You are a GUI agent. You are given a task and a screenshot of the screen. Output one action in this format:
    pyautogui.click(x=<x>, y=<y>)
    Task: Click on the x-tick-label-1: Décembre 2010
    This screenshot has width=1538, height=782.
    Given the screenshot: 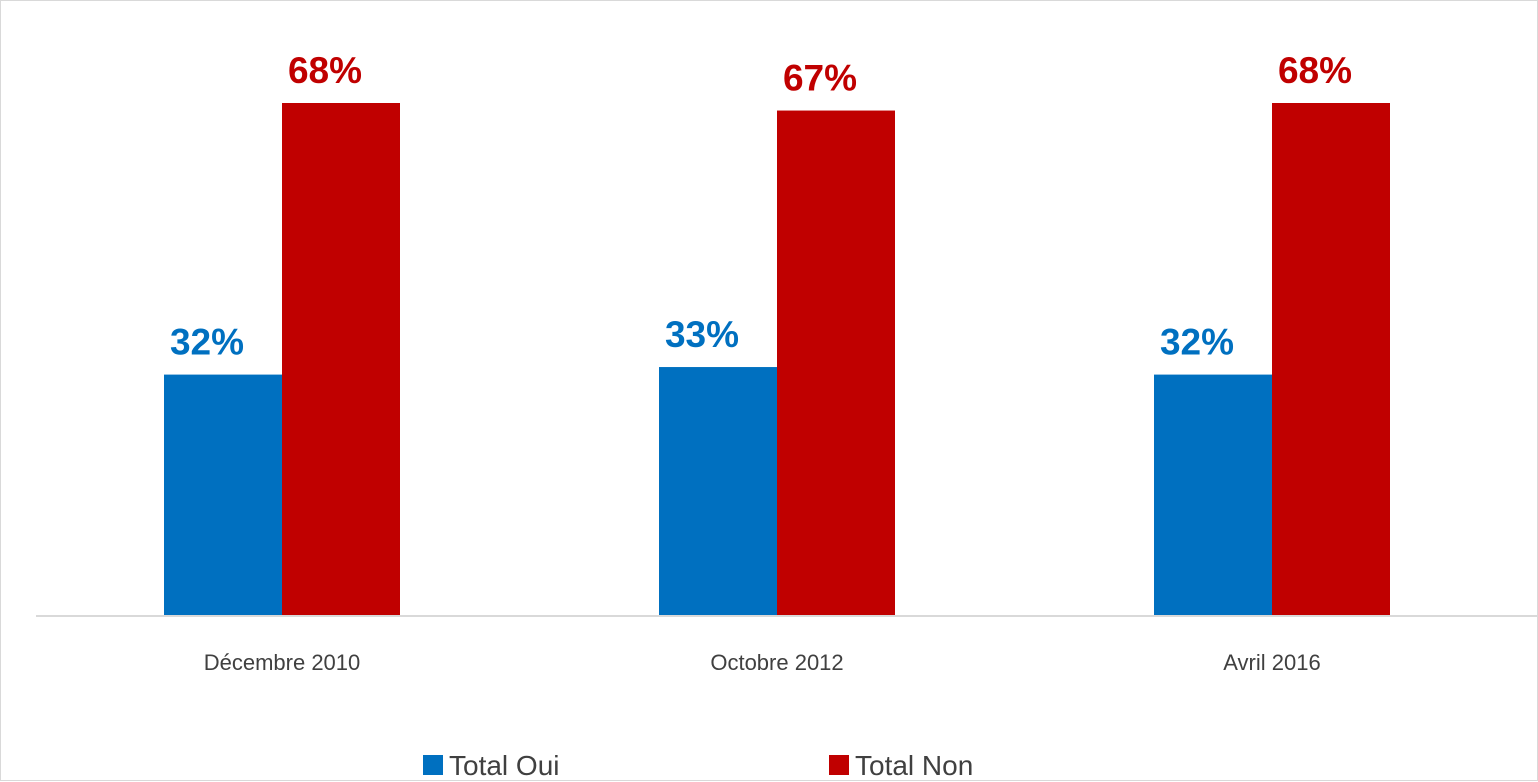 What is the action you would take?
    pyautogui.click(x=282, y=662)
    